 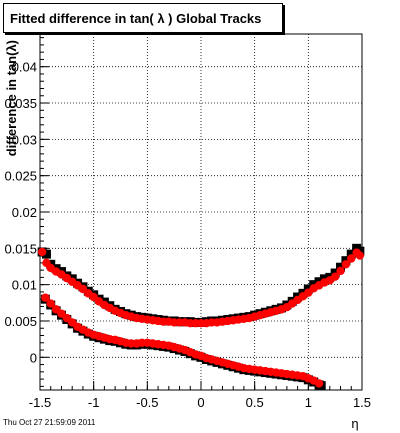 I want to click on y-tick-label: 0.015, so click(x=20, y=248).